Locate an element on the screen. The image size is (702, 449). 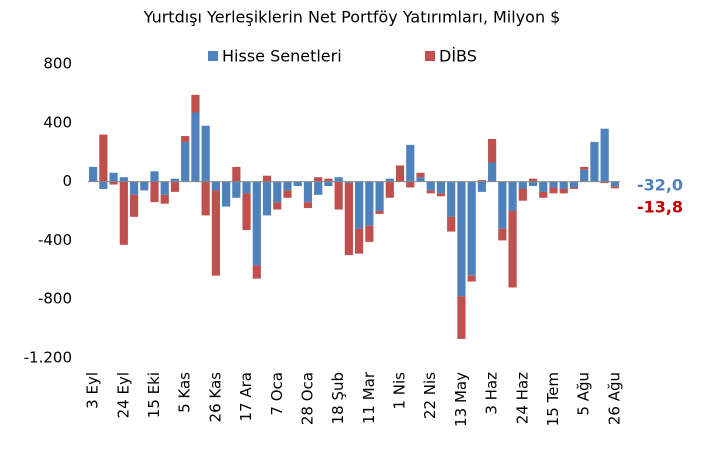
y-tick-label: 0 is located at coordinates (67, 181).